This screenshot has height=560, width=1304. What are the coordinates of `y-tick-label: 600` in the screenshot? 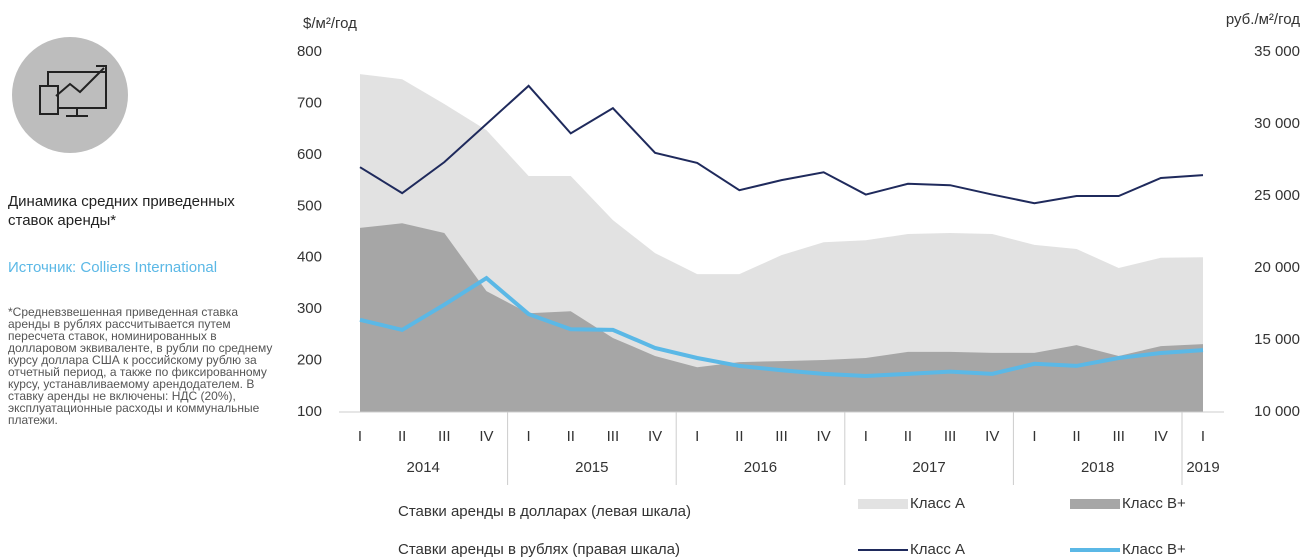 It's located at (309, 154).